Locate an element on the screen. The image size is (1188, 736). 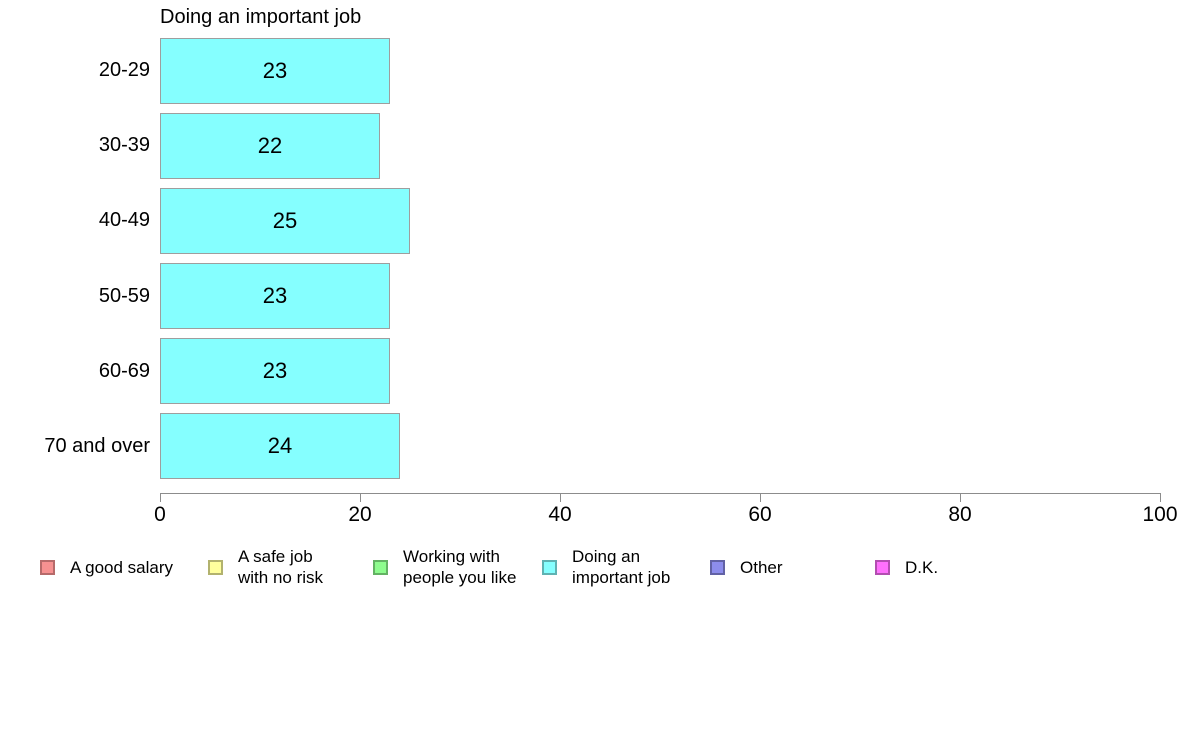
bar-row: 30-39 22 is located at coordinates (594, 145).